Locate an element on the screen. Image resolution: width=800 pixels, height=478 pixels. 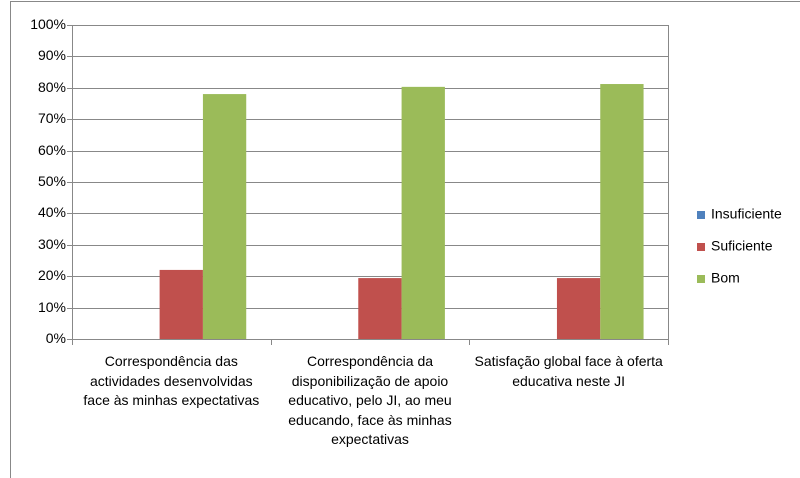
y-tick-label: 60% is located at coordinates (52, 150).